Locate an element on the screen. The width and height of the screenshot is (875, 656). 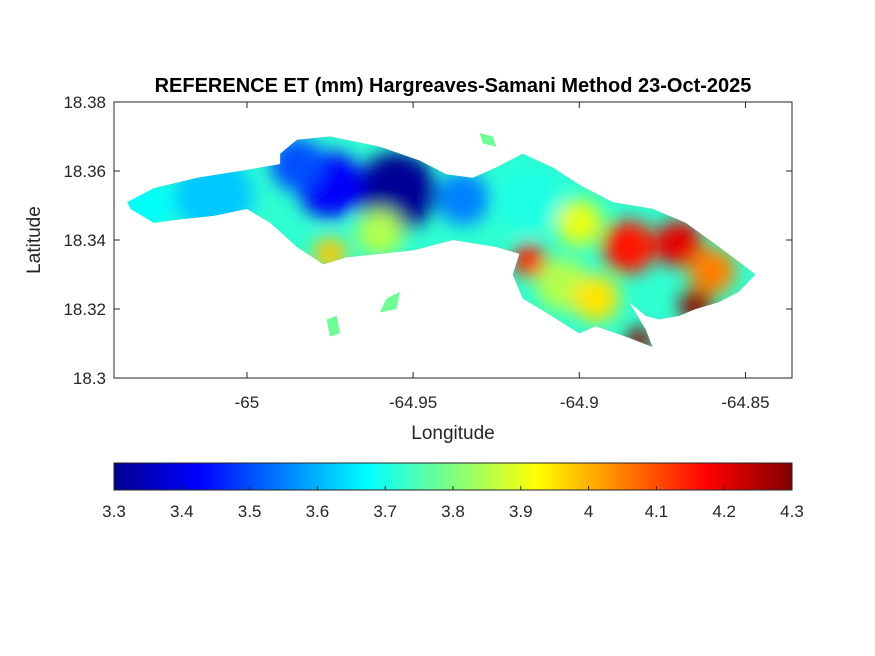
x-tick-label: -64.85 is located at coordinates (745, 402).